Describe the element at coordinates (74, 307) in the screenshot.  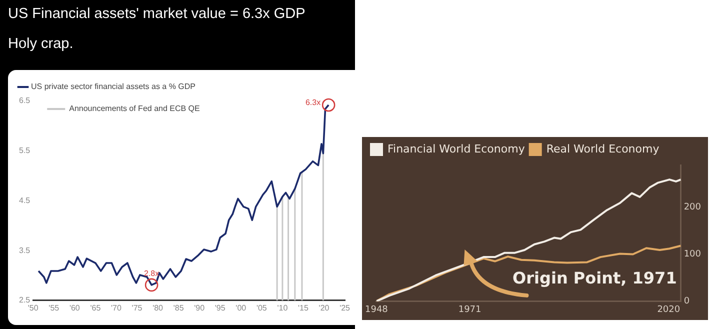
I see `x-tick-label: '60` at that location.